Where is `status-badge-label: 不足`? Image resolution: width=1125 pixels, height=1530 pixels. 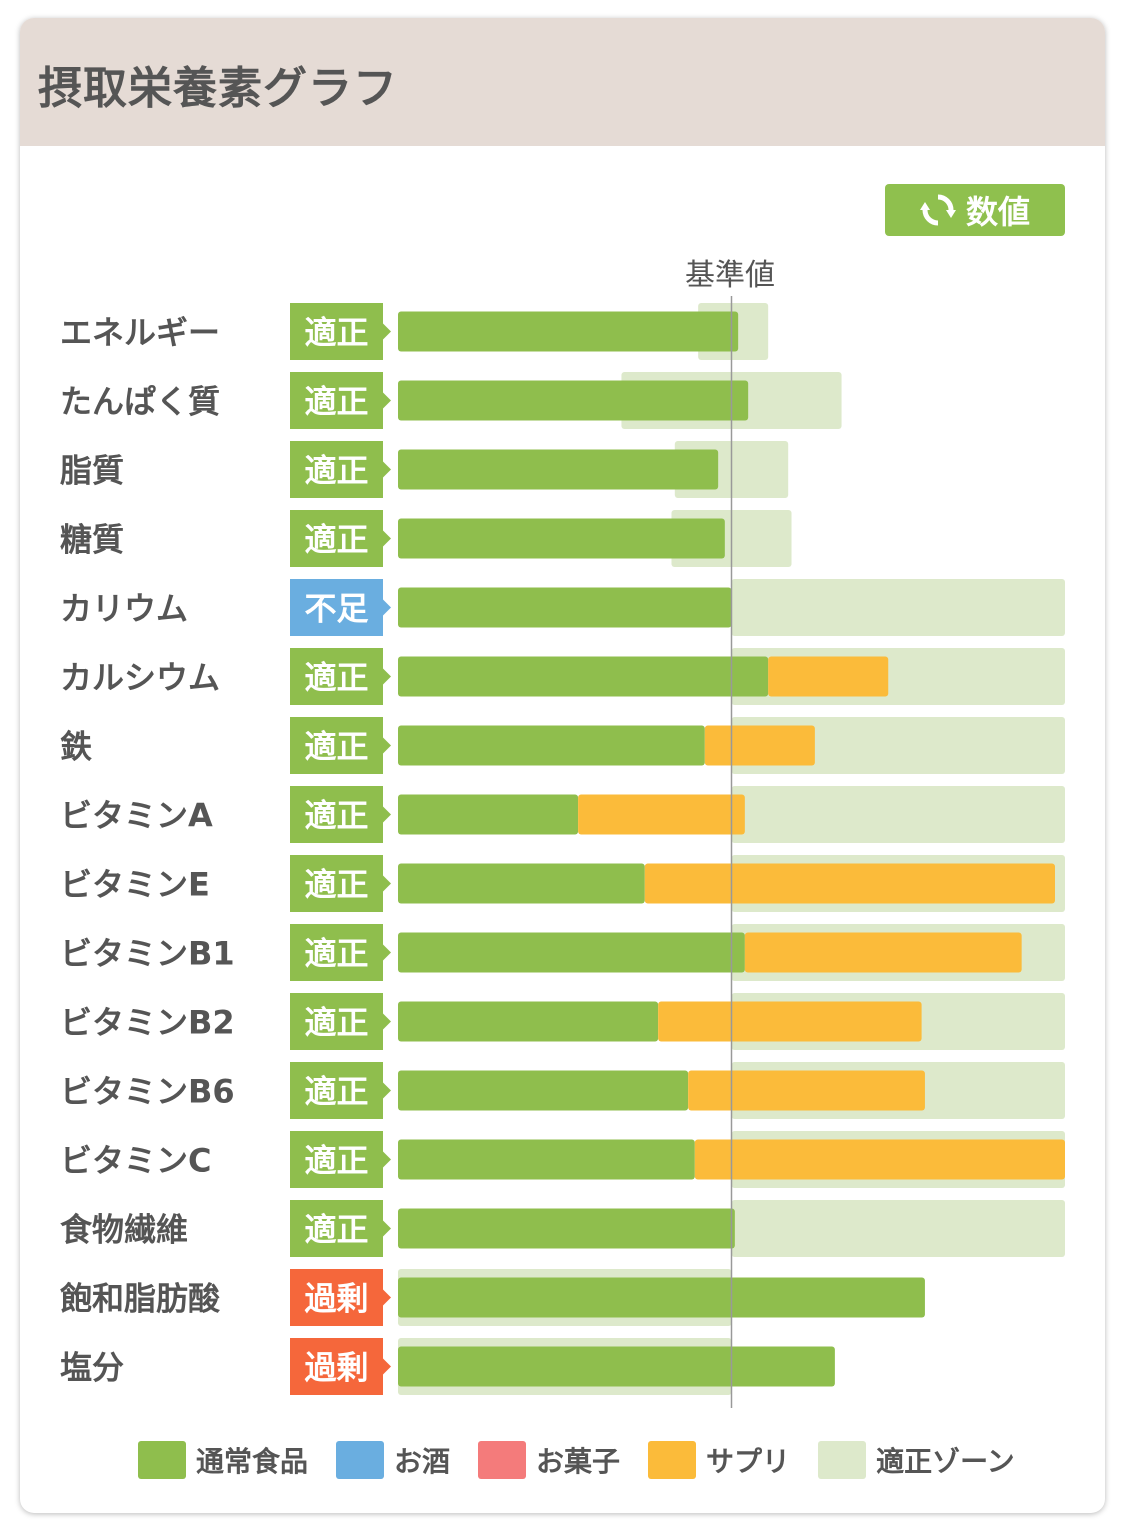 status-badge-label: 不足 is located at coordinates (336, 609).